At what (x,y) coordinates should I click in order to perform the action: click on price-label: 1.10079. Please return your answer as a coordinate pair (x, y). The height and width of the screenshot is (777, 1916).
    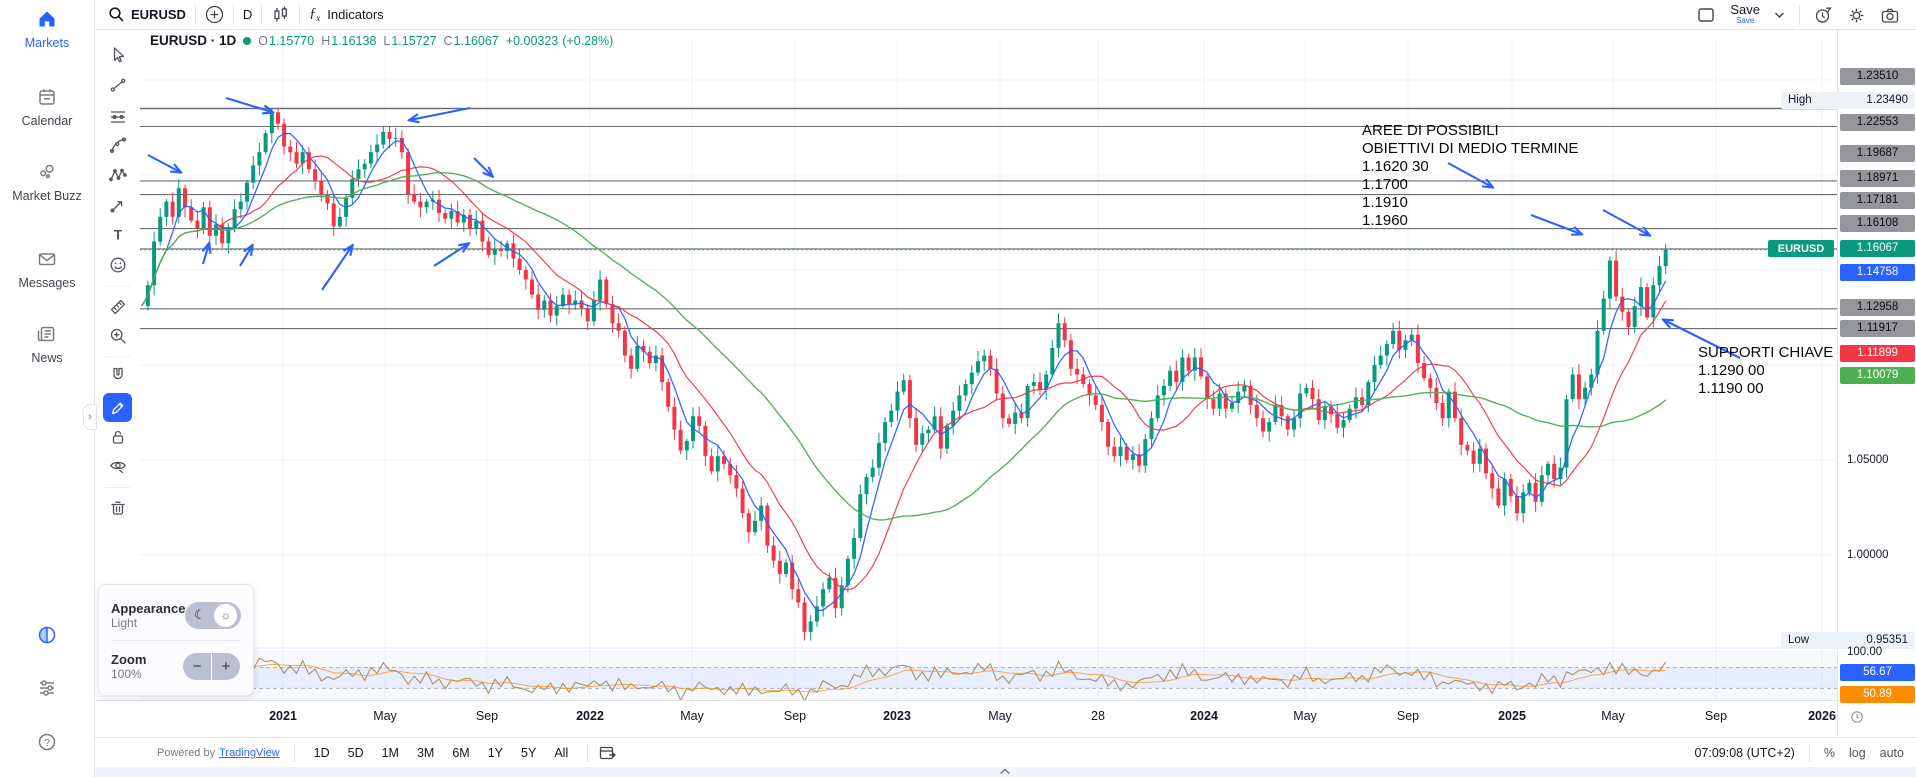
    Looking at the image, I should click on (1877, 375).